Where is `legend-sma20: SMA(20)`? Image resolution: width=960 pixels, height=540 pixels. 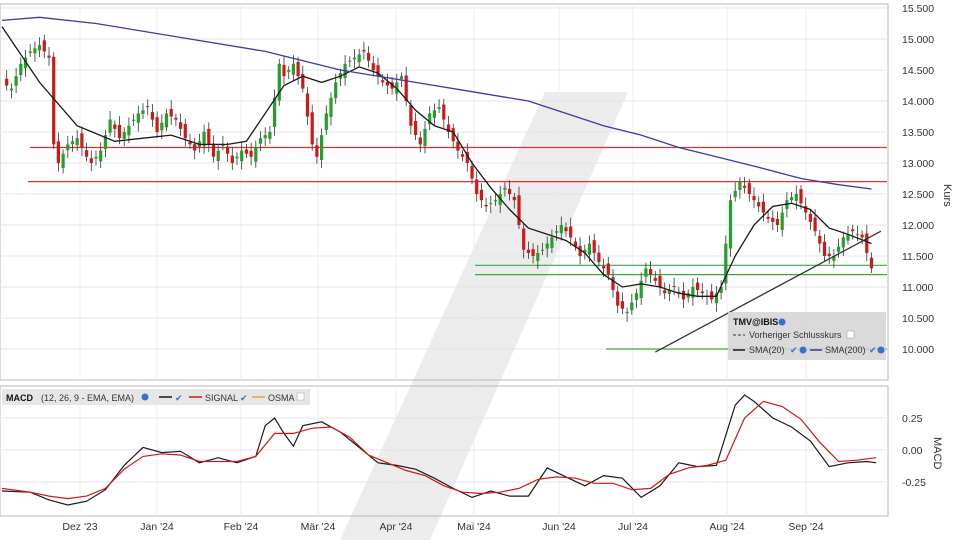
legend-sma20: SMA(20) is located at coordinates (767, 350).